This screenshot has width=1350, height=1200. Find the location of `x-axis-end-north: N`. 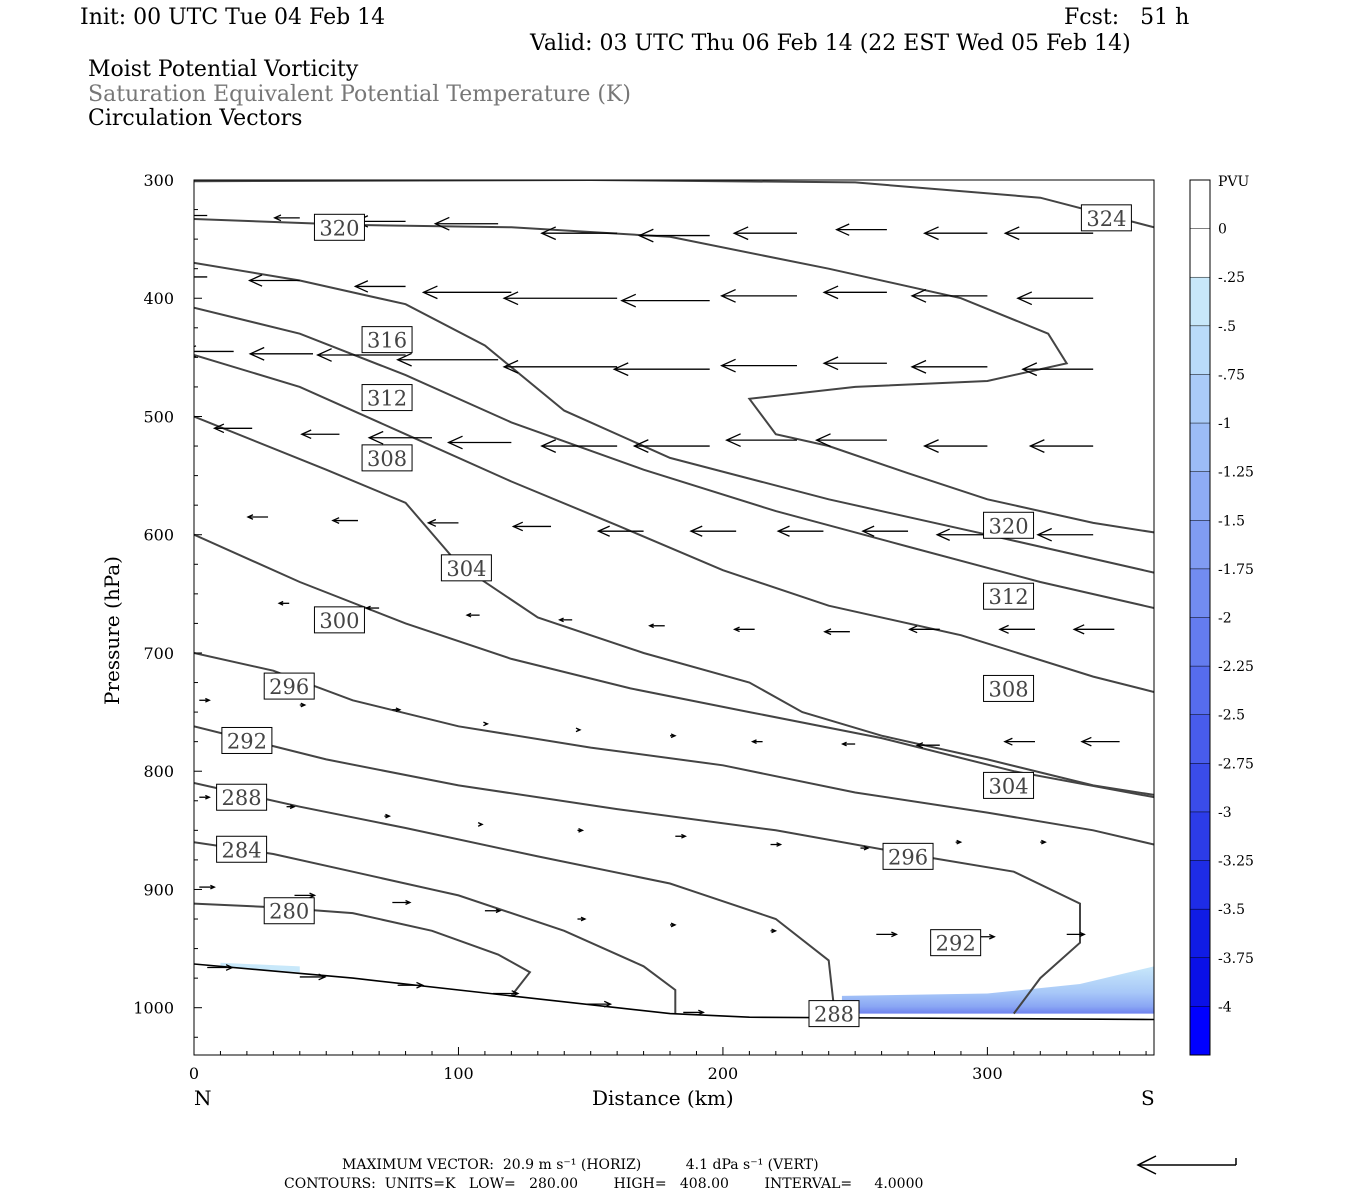

x-axis-end-north: N is located at coordinates (203, 1098).